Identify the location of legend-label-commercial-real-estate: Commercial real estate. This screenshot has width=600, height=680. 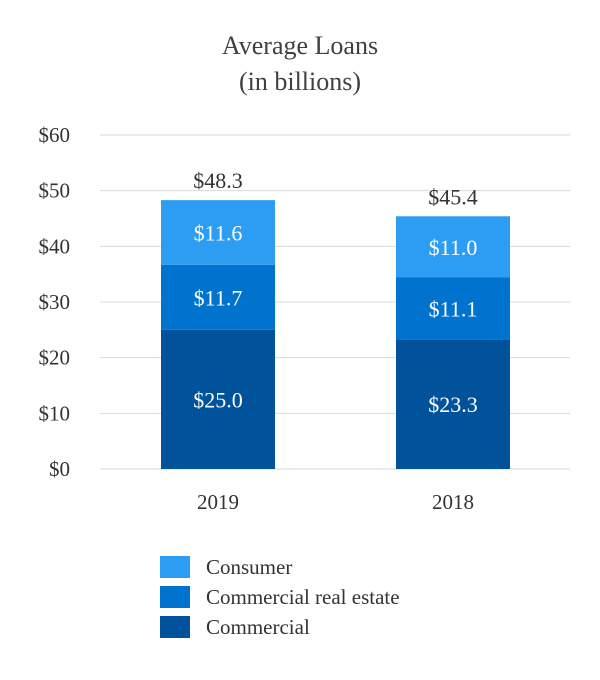
(303, 596).